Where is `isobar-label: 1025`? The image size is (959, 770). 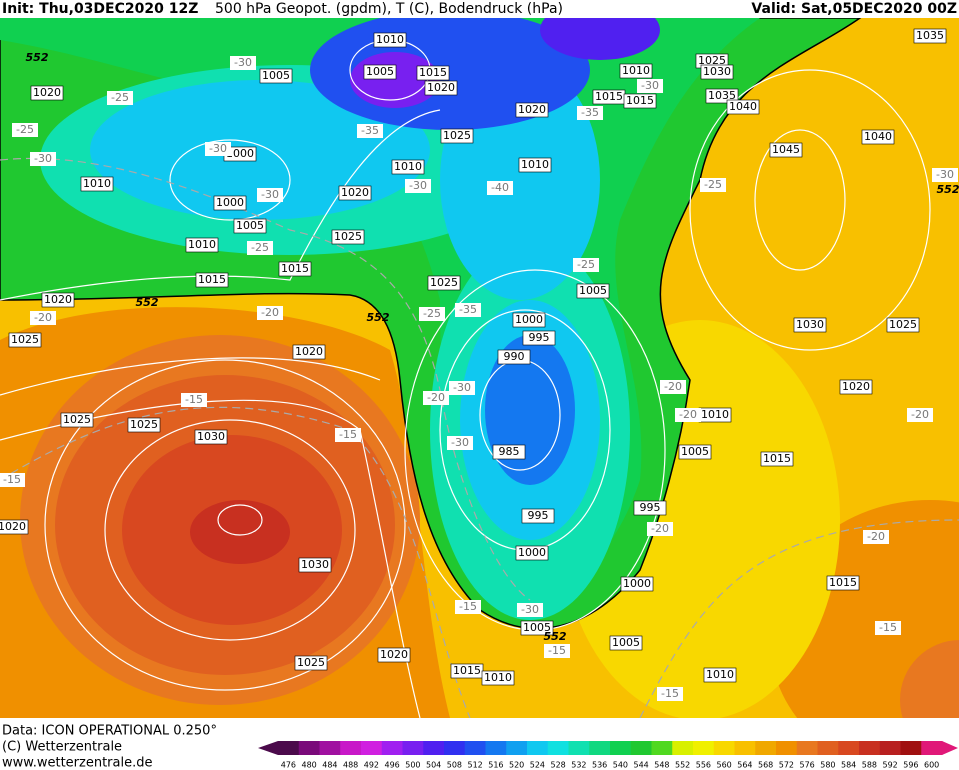 isobar-label: 1025 is located at coordinates (144, 424).